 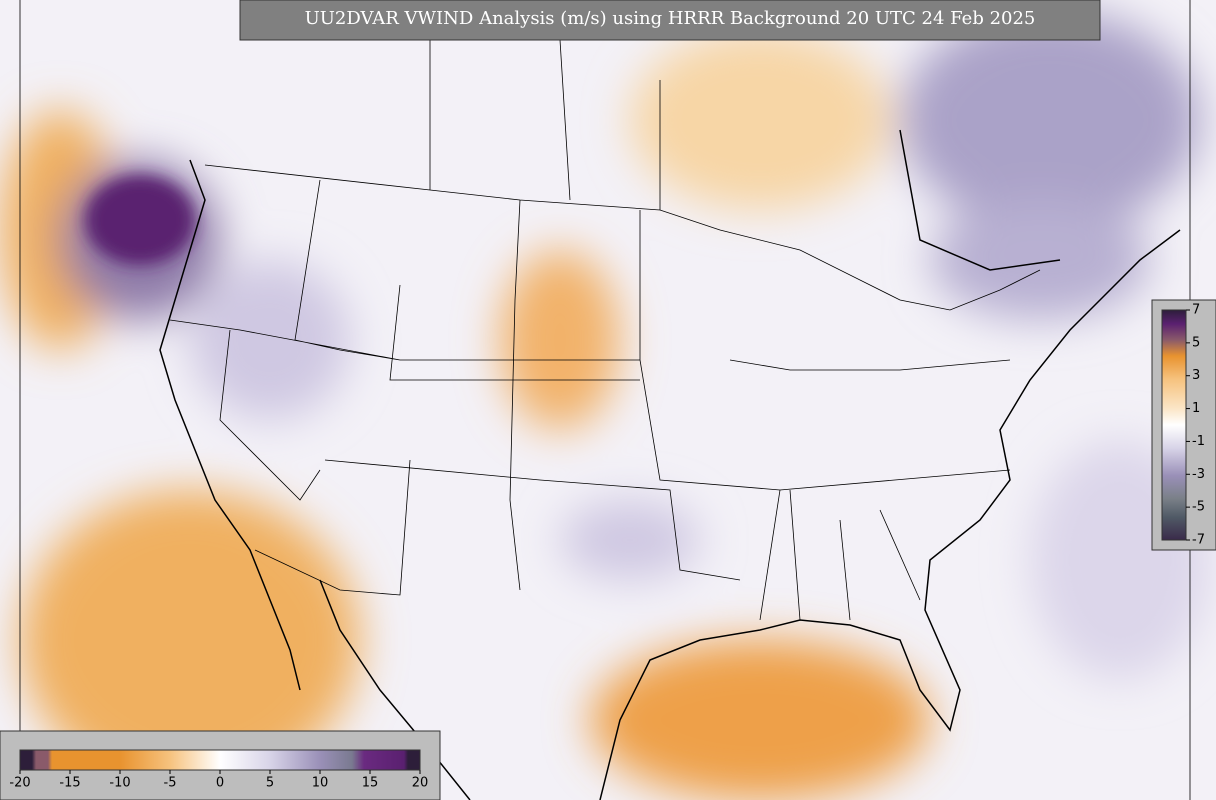 What do you see at coordinates (119, 783) in the screenshot?
I see `tick-label: -10` at bounding box center [119, 783].